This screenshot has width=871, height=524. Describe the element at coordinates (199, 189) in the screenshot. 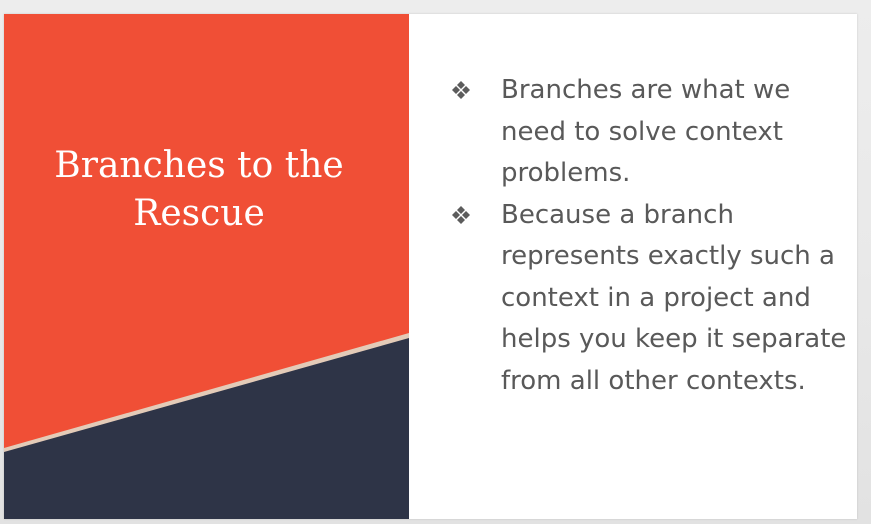

I see `slide-title: Branches to the Rescue` at that location.